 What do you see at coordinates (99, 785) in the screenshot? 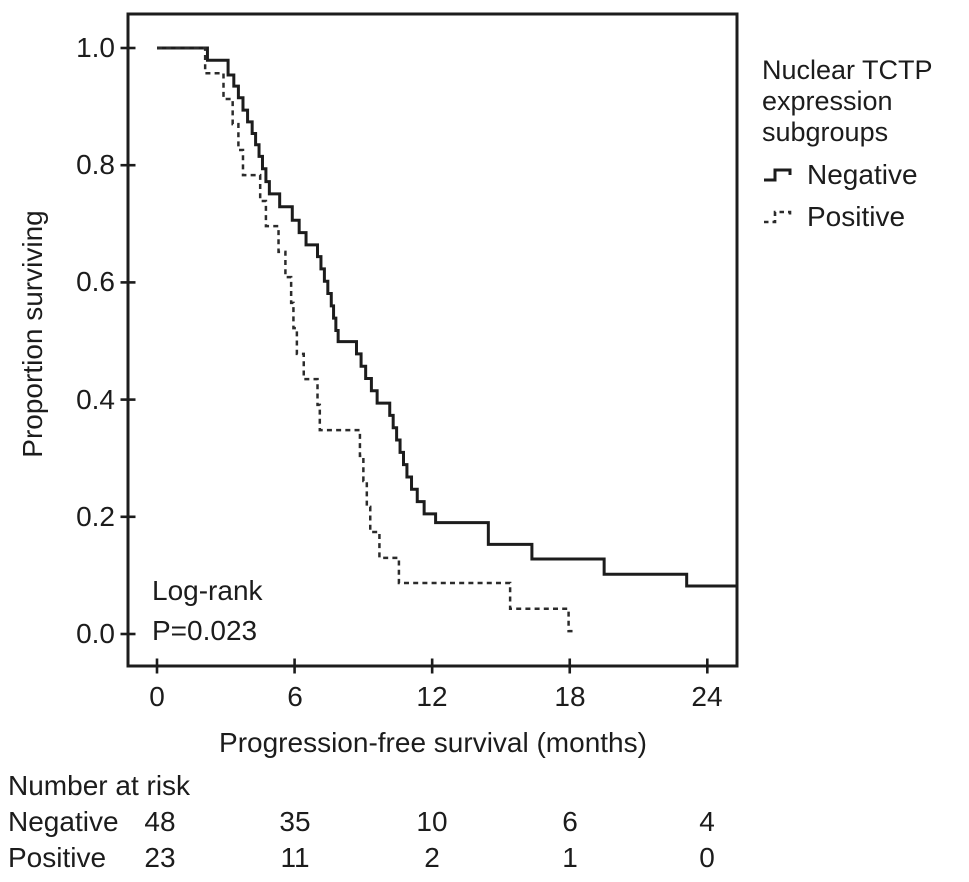
I see `risk-table-title: Number at risk` at bounding box center [99, 785].